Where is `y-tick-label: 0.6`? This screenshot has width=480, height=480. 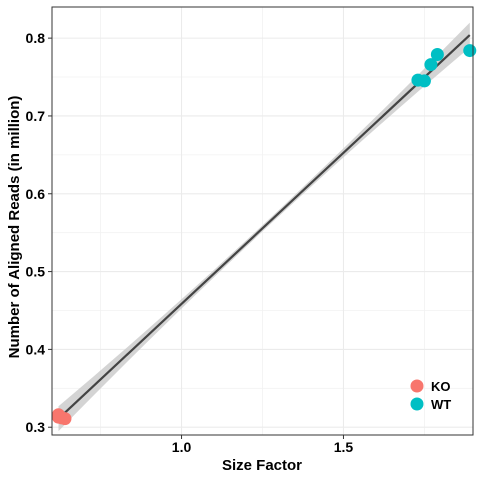
y-tick-label: 0.6 is located at coordinates (36, 194).